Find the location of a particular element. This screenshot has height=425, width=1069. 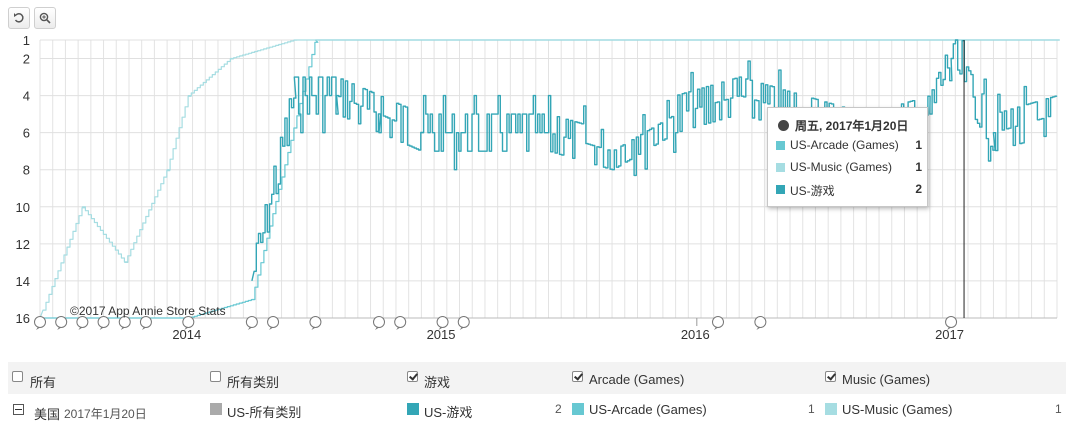

legend-item-arcade: US-Arcade (Games) is located at coordinates (648, 409).